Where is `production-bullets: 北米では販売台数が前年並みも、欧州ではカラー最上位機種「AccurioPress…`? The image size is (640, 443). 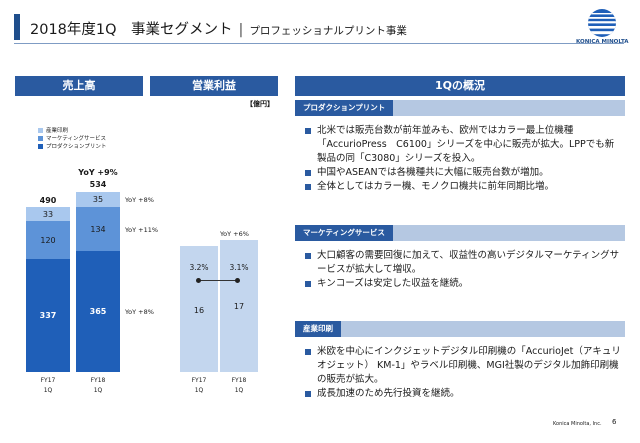 production-bullets: 北米では販売台数が前年並みも、欧州ではカラー最上位機種「AccurioPress… is located at coordinates (464, 159).